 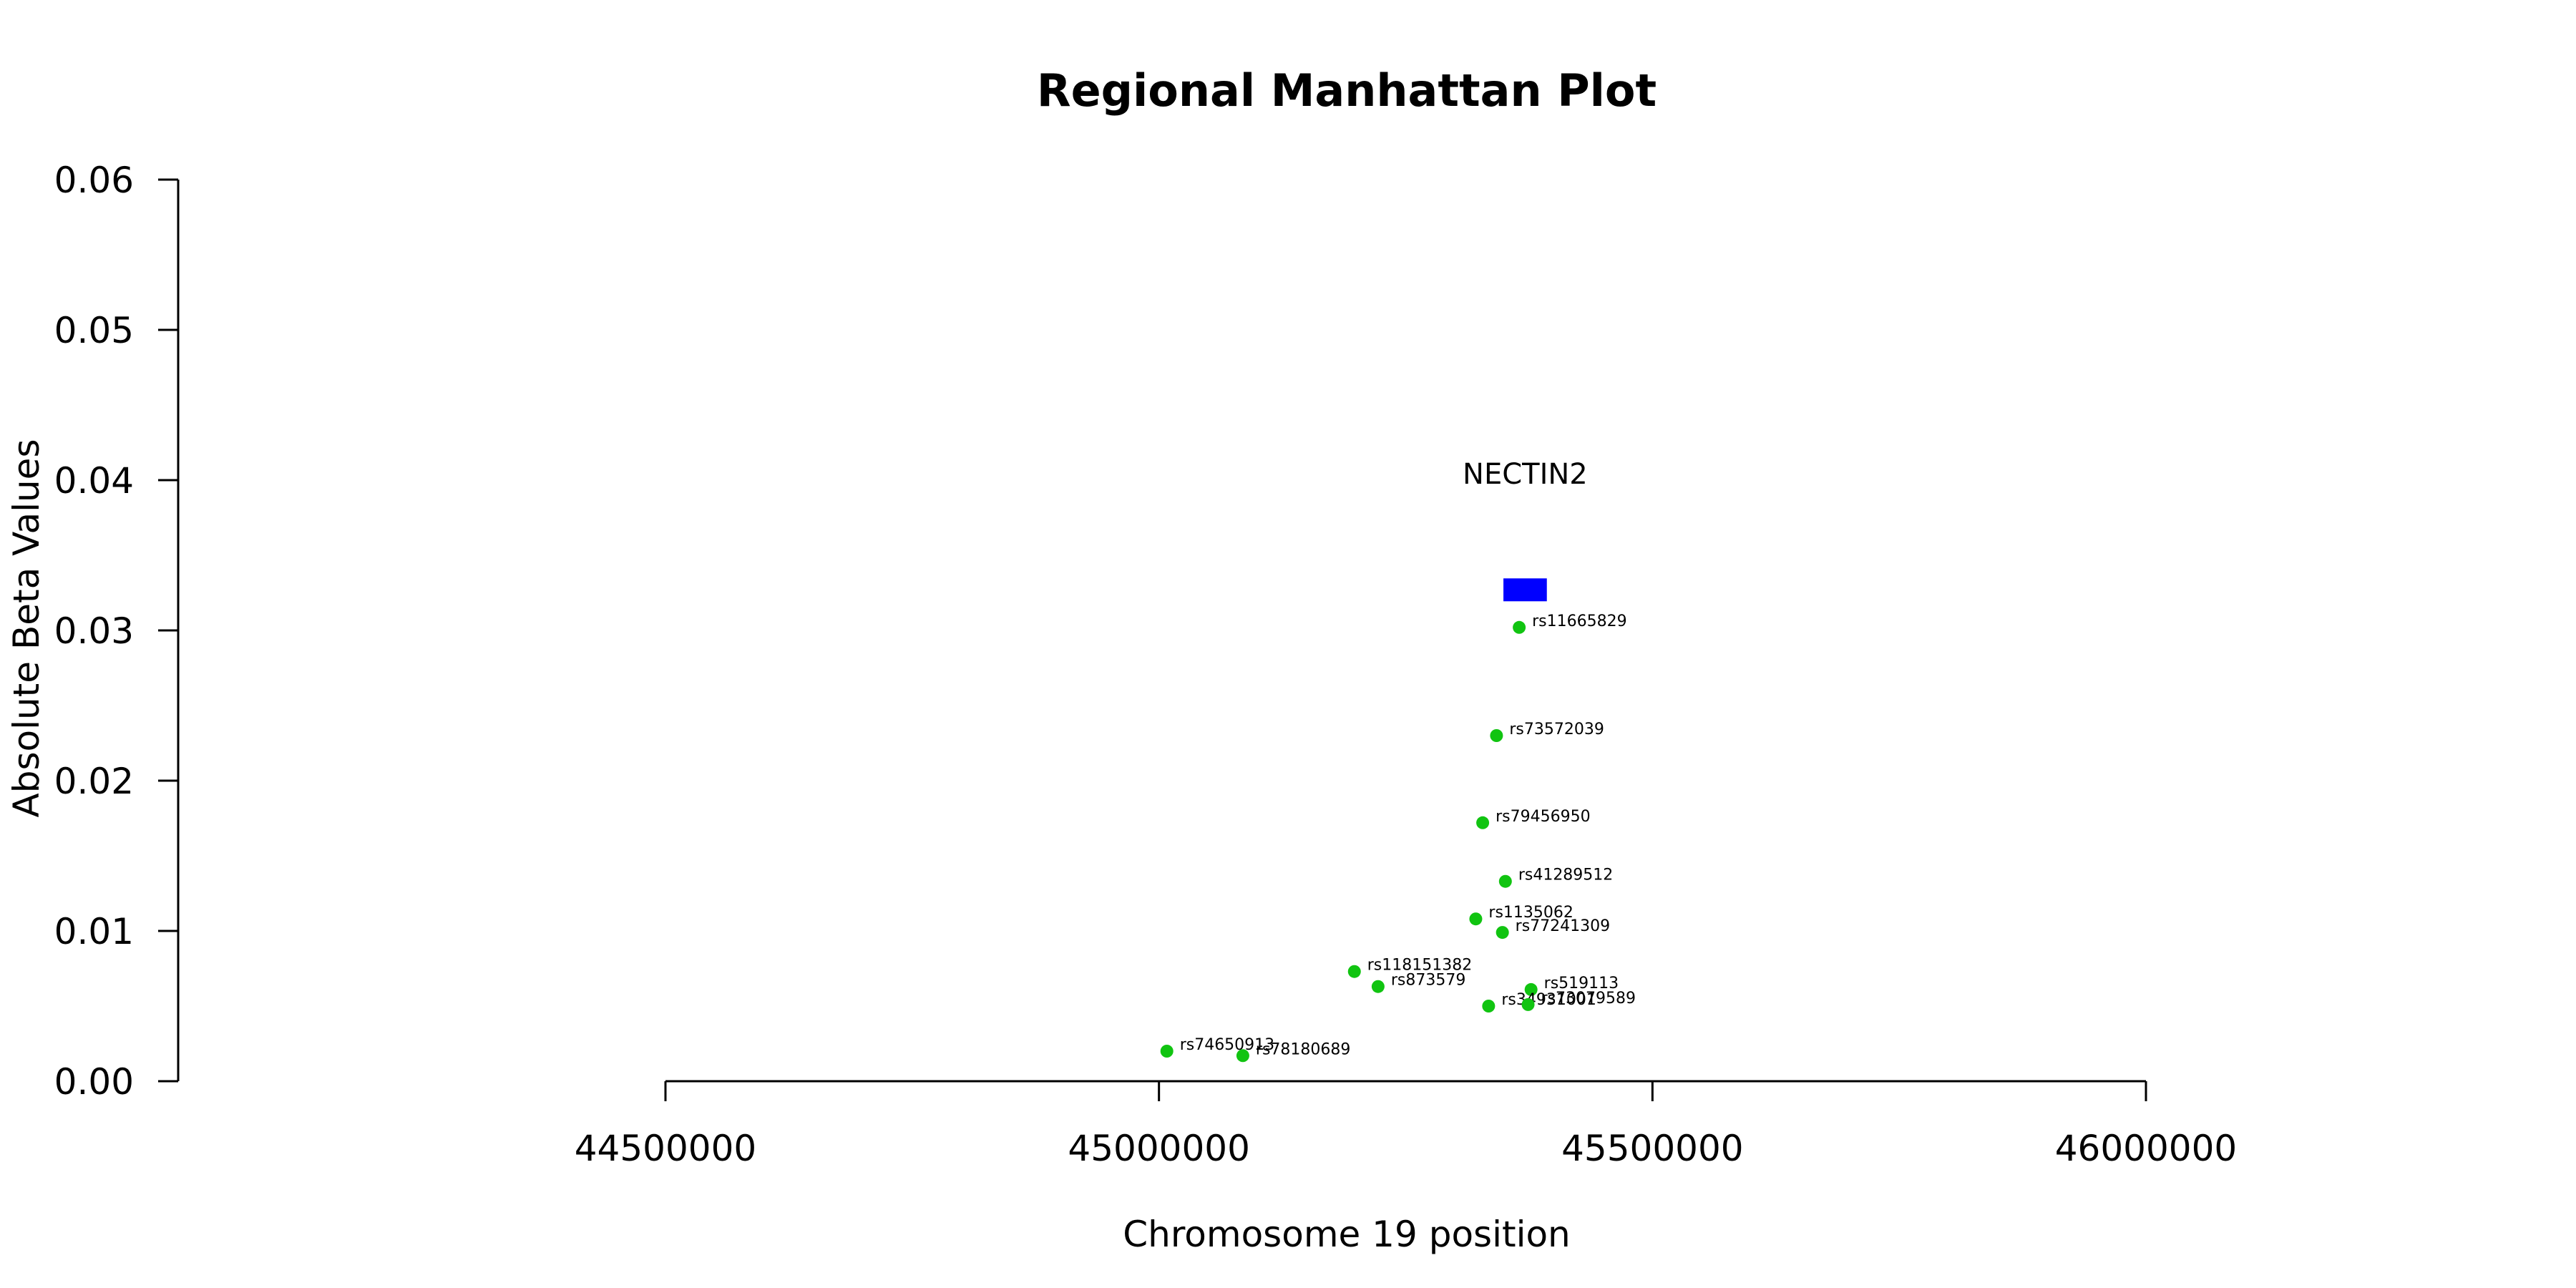 What do you see at coordinates (94, 631) in the screenshot?
I see `y-tick-label: 0.03` at bounding box center [94, 631].